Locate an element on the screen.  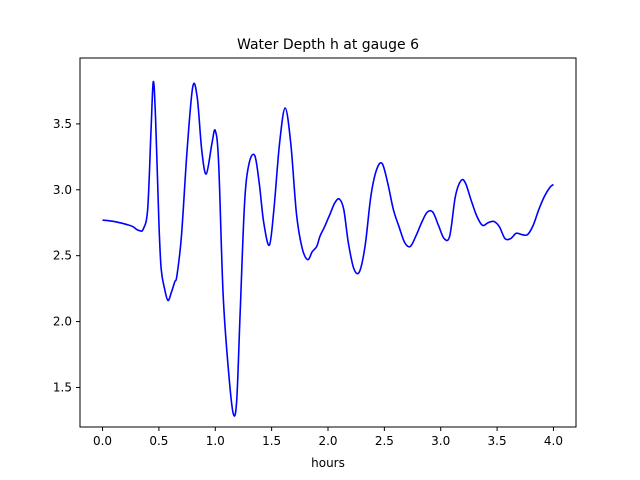
y-tick-label: 1.5 is located at coordinates (62, 387).